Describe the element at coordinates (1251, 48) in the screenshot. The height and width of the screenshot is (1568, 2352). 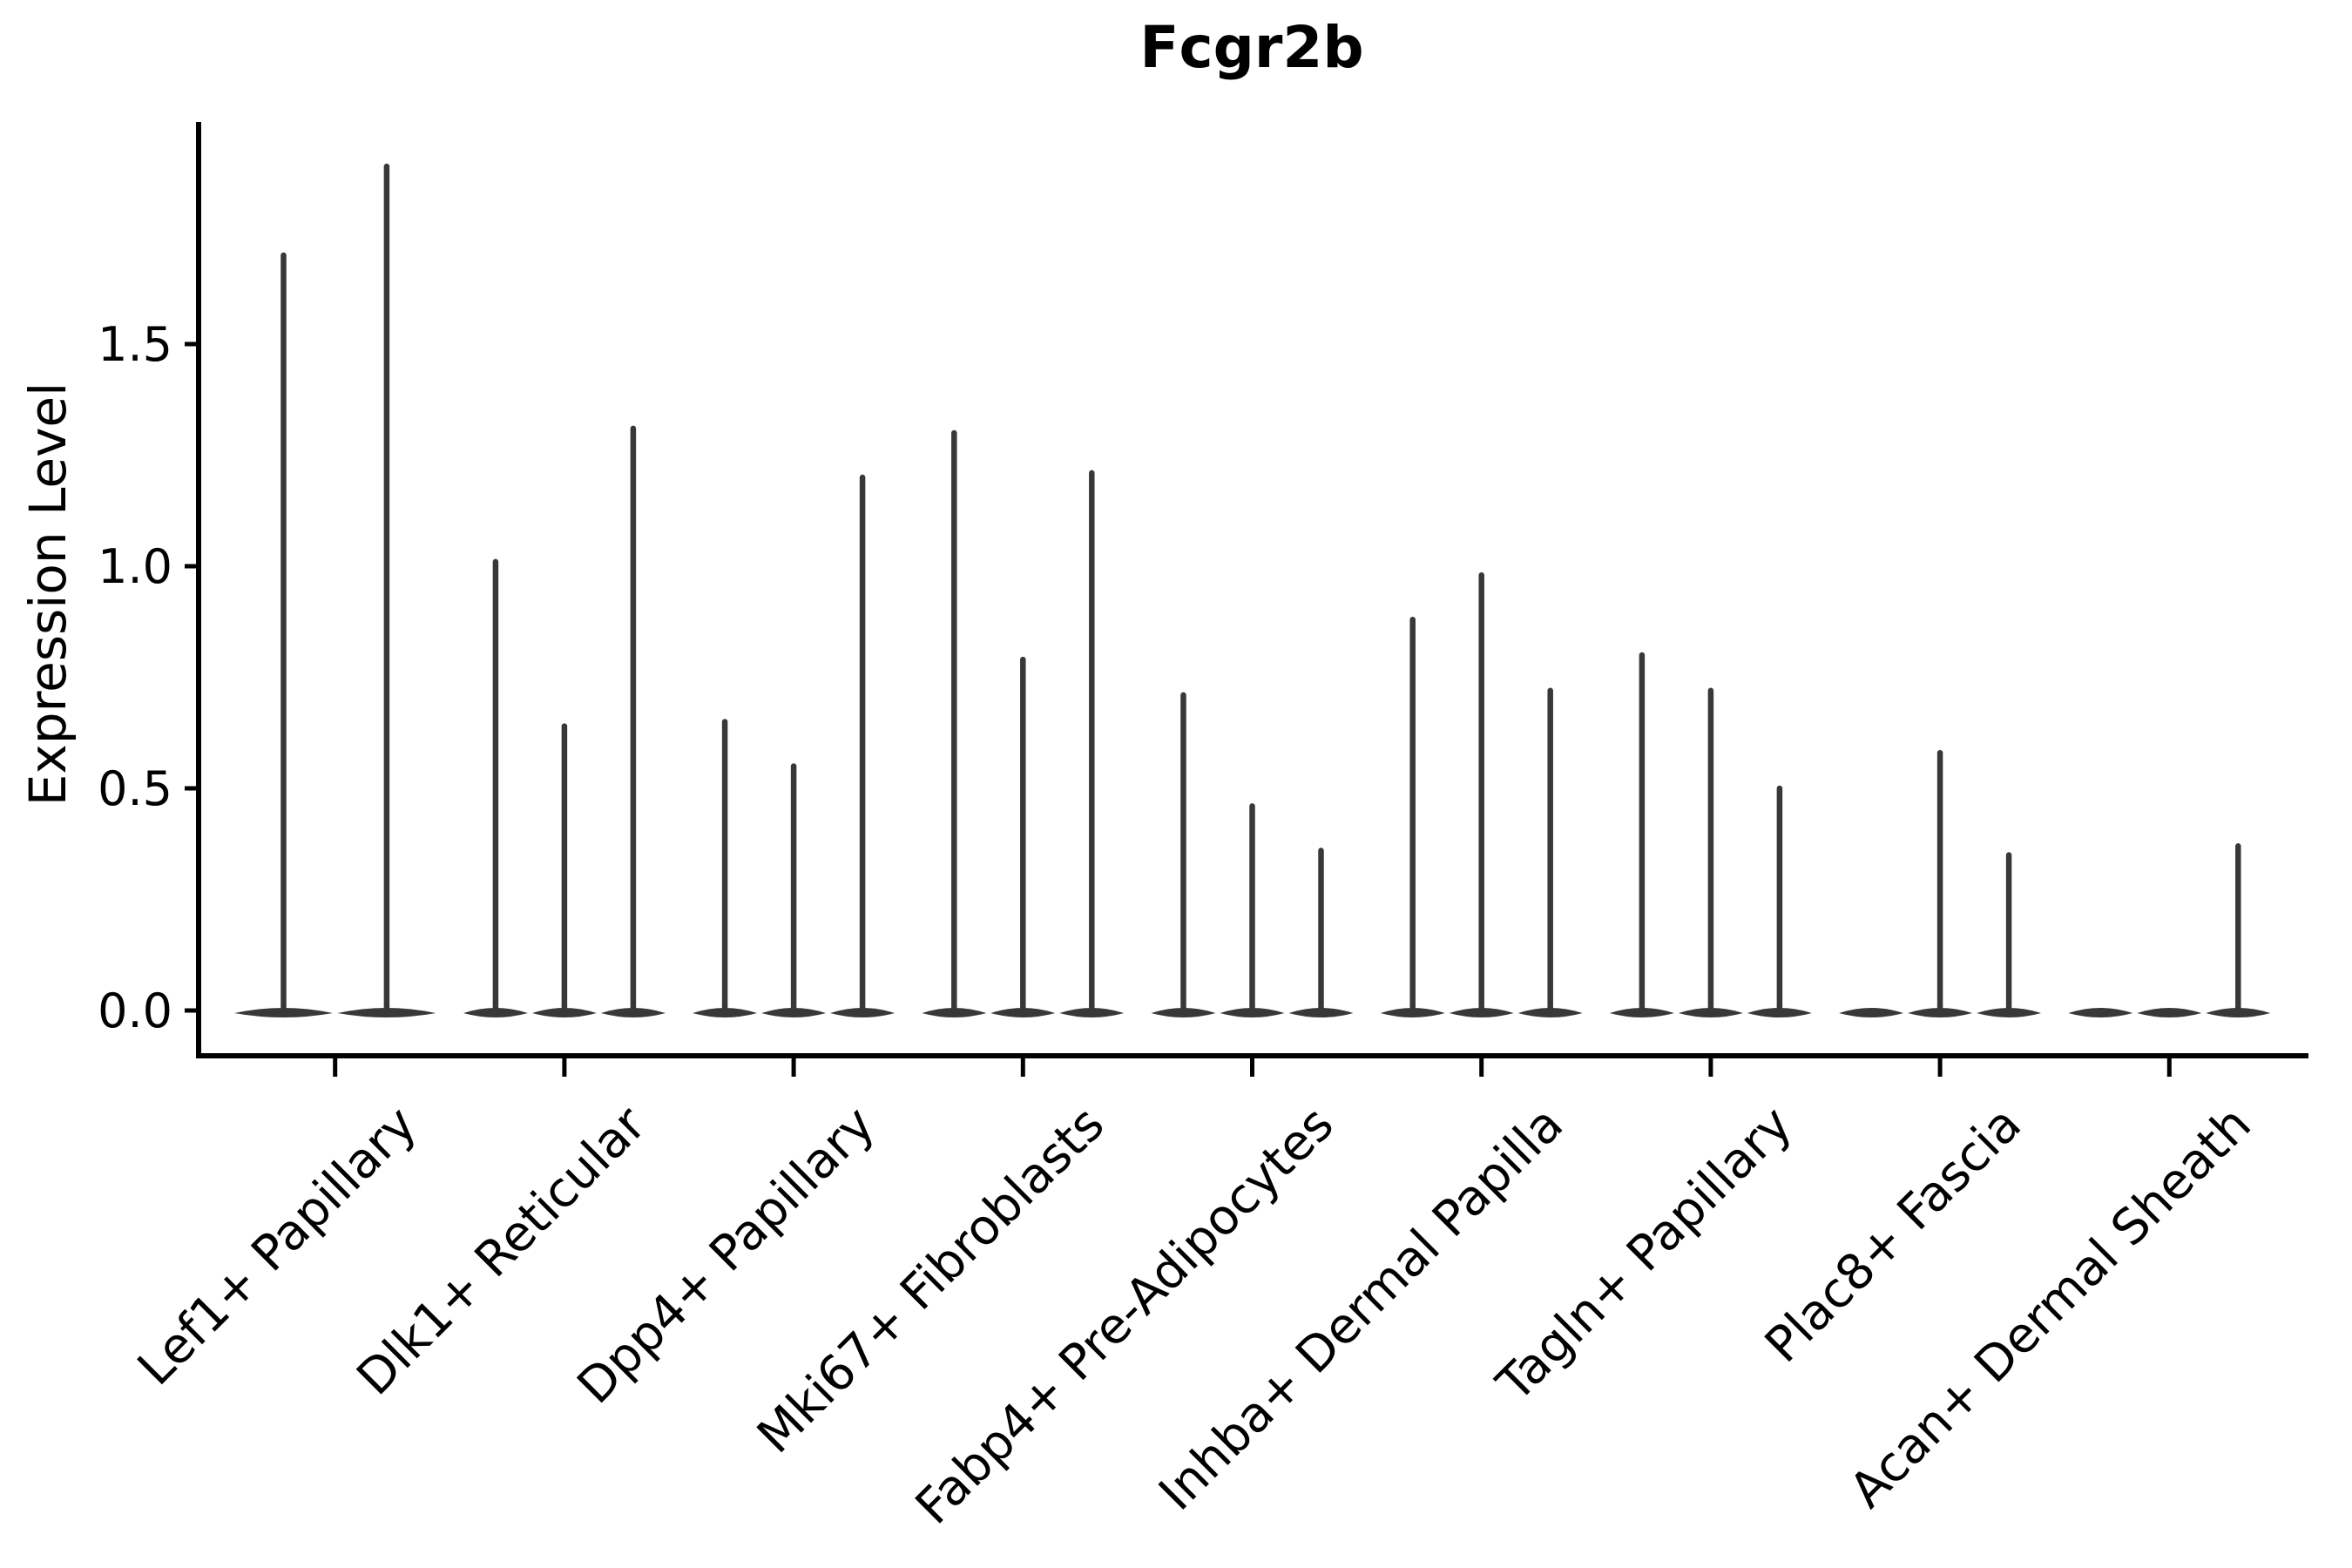
I see `chart-title: Fcgr2b` at that location.